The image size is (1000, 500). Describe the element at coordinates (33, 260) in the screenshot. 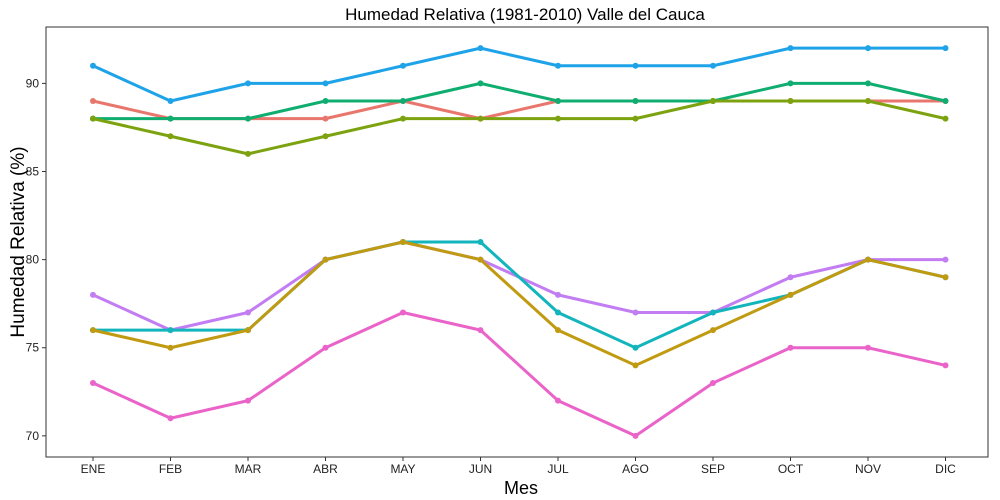

I see `y-tick-label: 80` at that location.